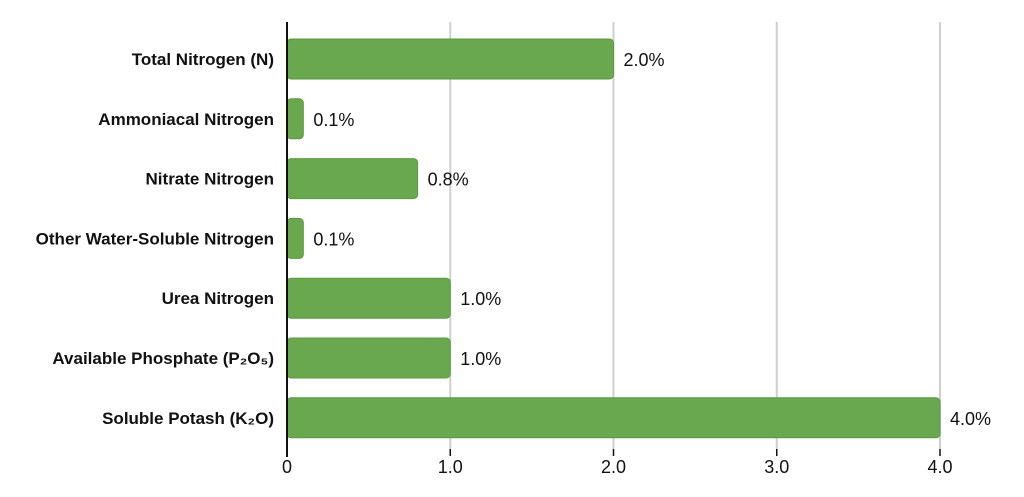  I want to click on value-label: 0.8%, so click(448, 180).